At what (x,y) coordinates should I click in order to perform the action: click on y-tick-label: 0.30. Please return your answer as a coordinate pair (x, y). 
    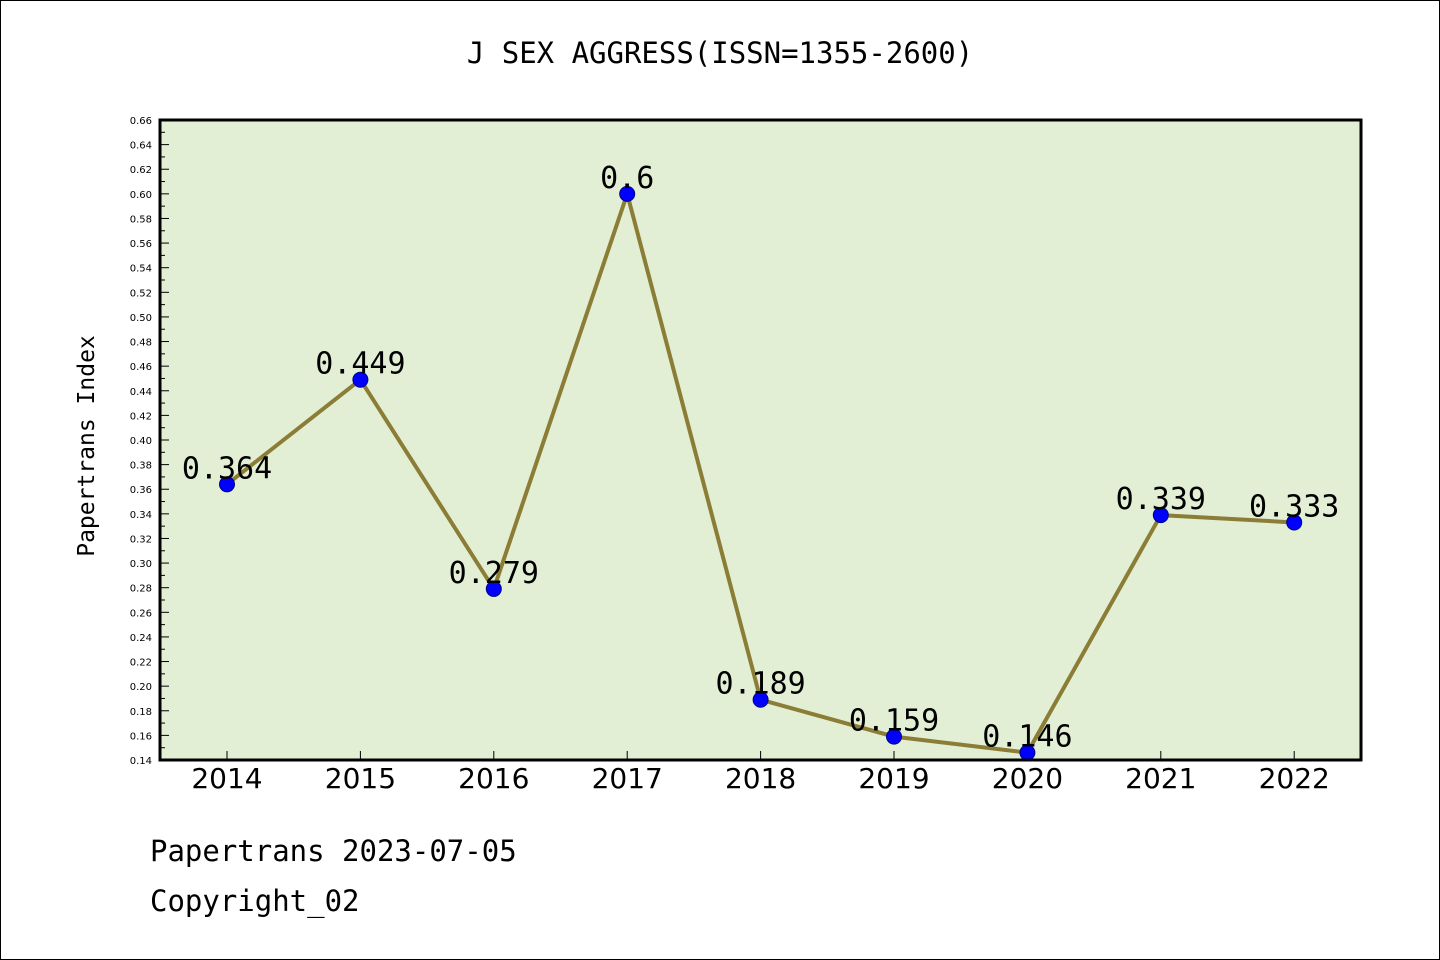
    Looking at the image, I should click on (141, 564).